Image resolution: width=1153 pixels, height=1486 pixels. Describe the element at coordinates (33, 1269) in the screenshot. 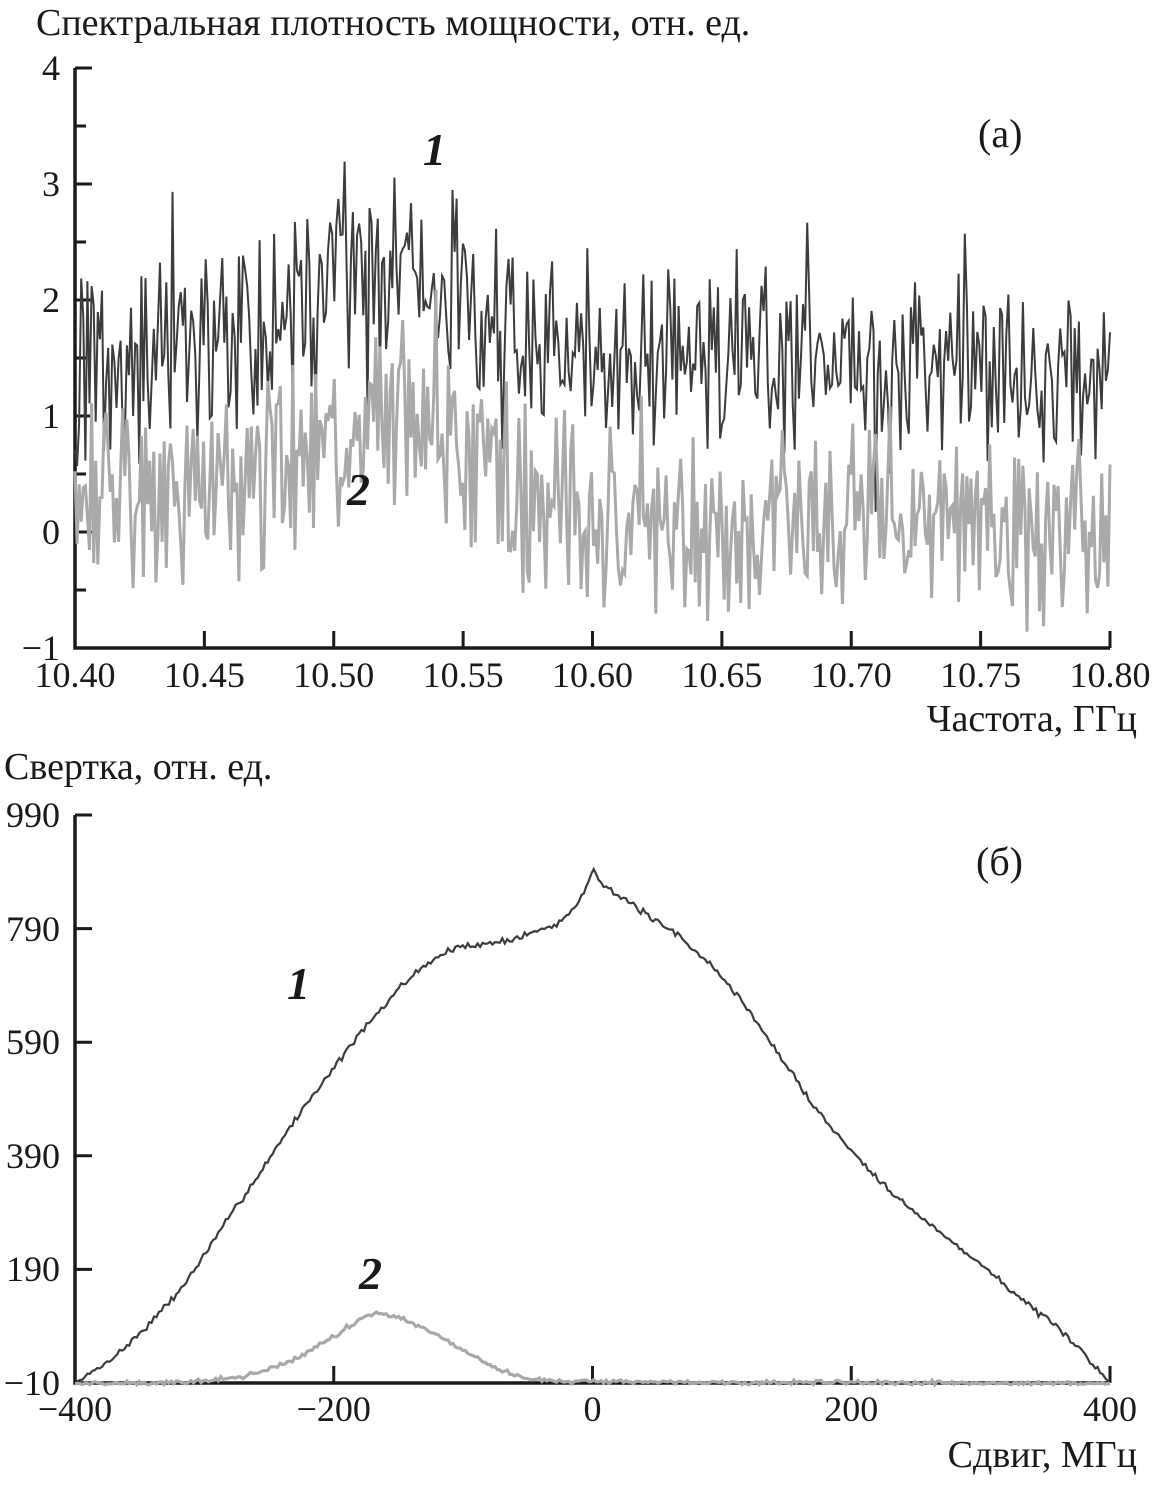

I see `panel-b-ytick-label: 190` at that location.